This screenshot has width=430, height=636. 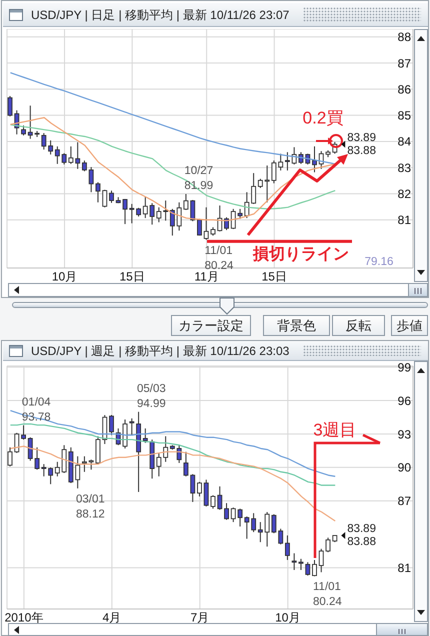 I want to click on annotation: 05/03 94.99, so click(x=151, y=396).